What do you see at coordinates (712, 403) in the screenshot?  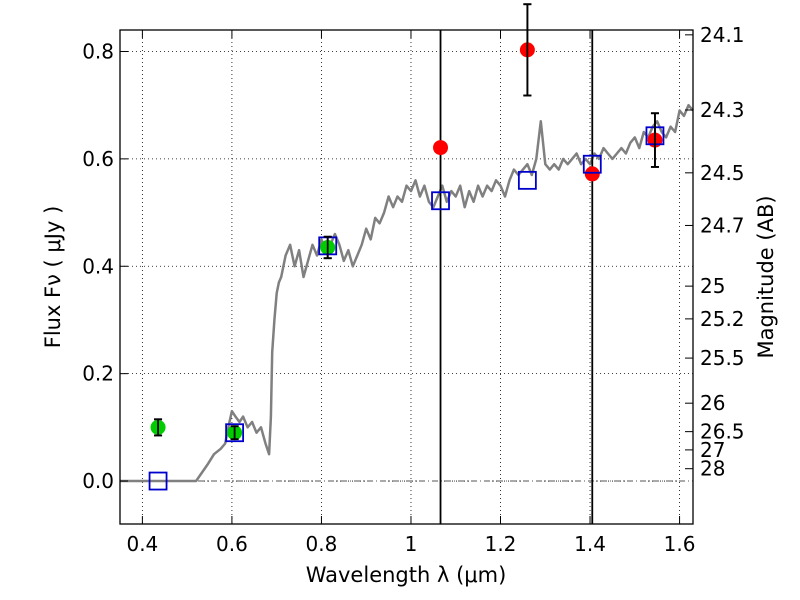 I see `y-right-tick-label: 26` at bounding box center [712, 403].